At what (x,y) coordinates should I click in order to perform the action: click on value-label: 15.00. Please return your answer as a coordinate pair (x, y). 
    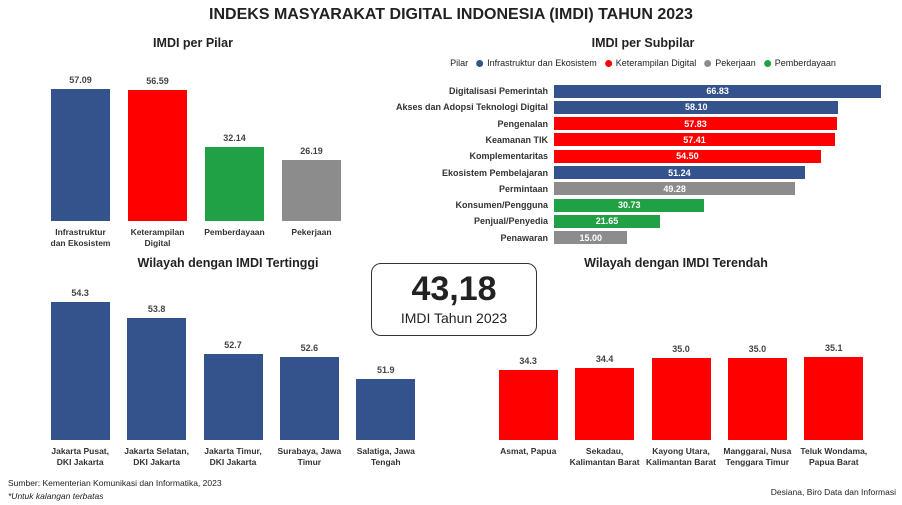
    Looking at the image, I should click on (590, 237).